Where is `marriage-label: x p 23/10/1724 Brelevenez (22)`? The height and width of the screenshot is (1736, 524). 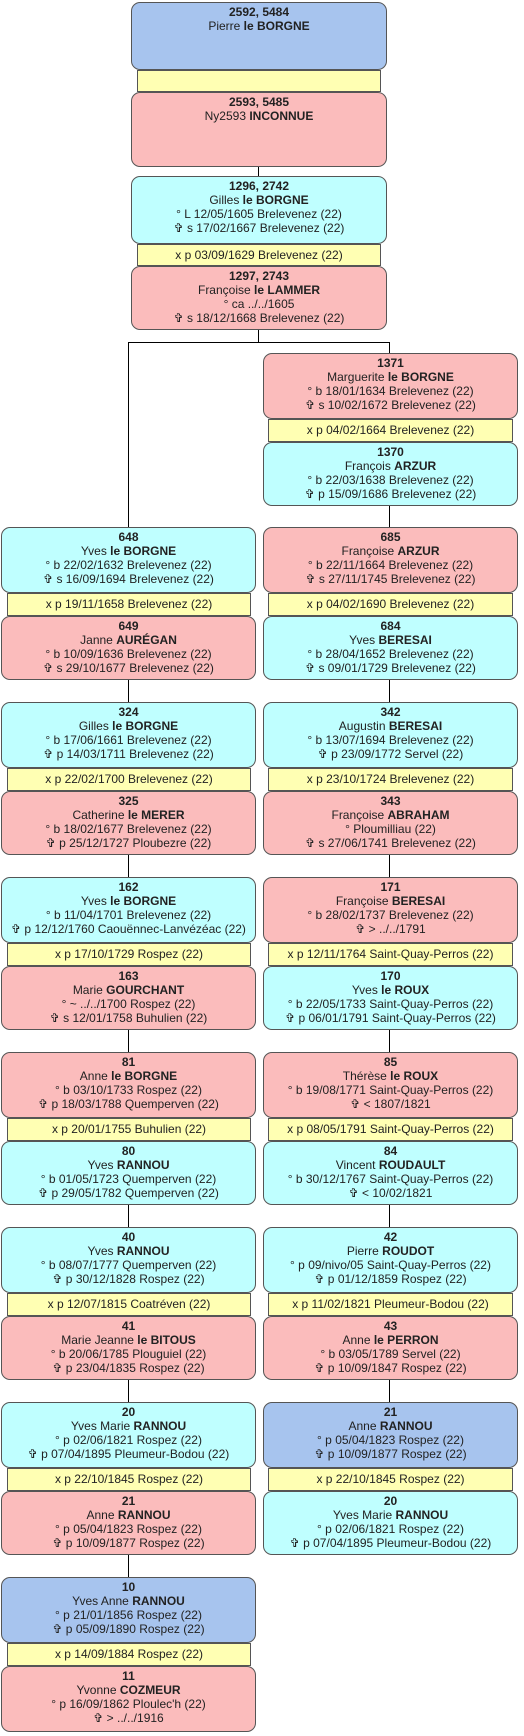 marriage-label: x p 23/10/1724 Brelevenez (22) is located at coordinates (390, 779).